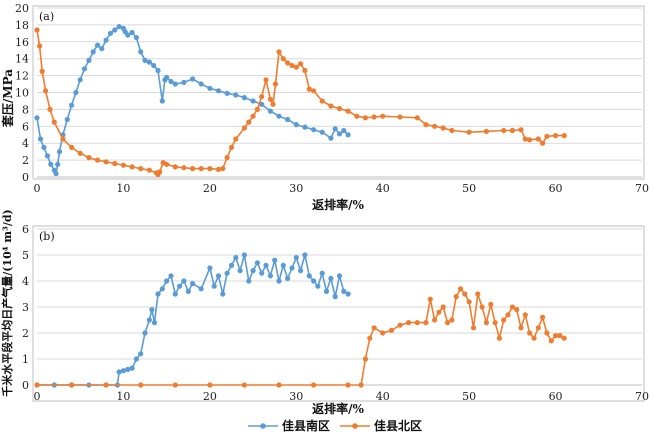 The width and height of the screenshot is (650, 433). What do you see at coordinates (22, 8) in the screenshot?
I see `ytick-label-a: 20` at bounding box center [22, 8].